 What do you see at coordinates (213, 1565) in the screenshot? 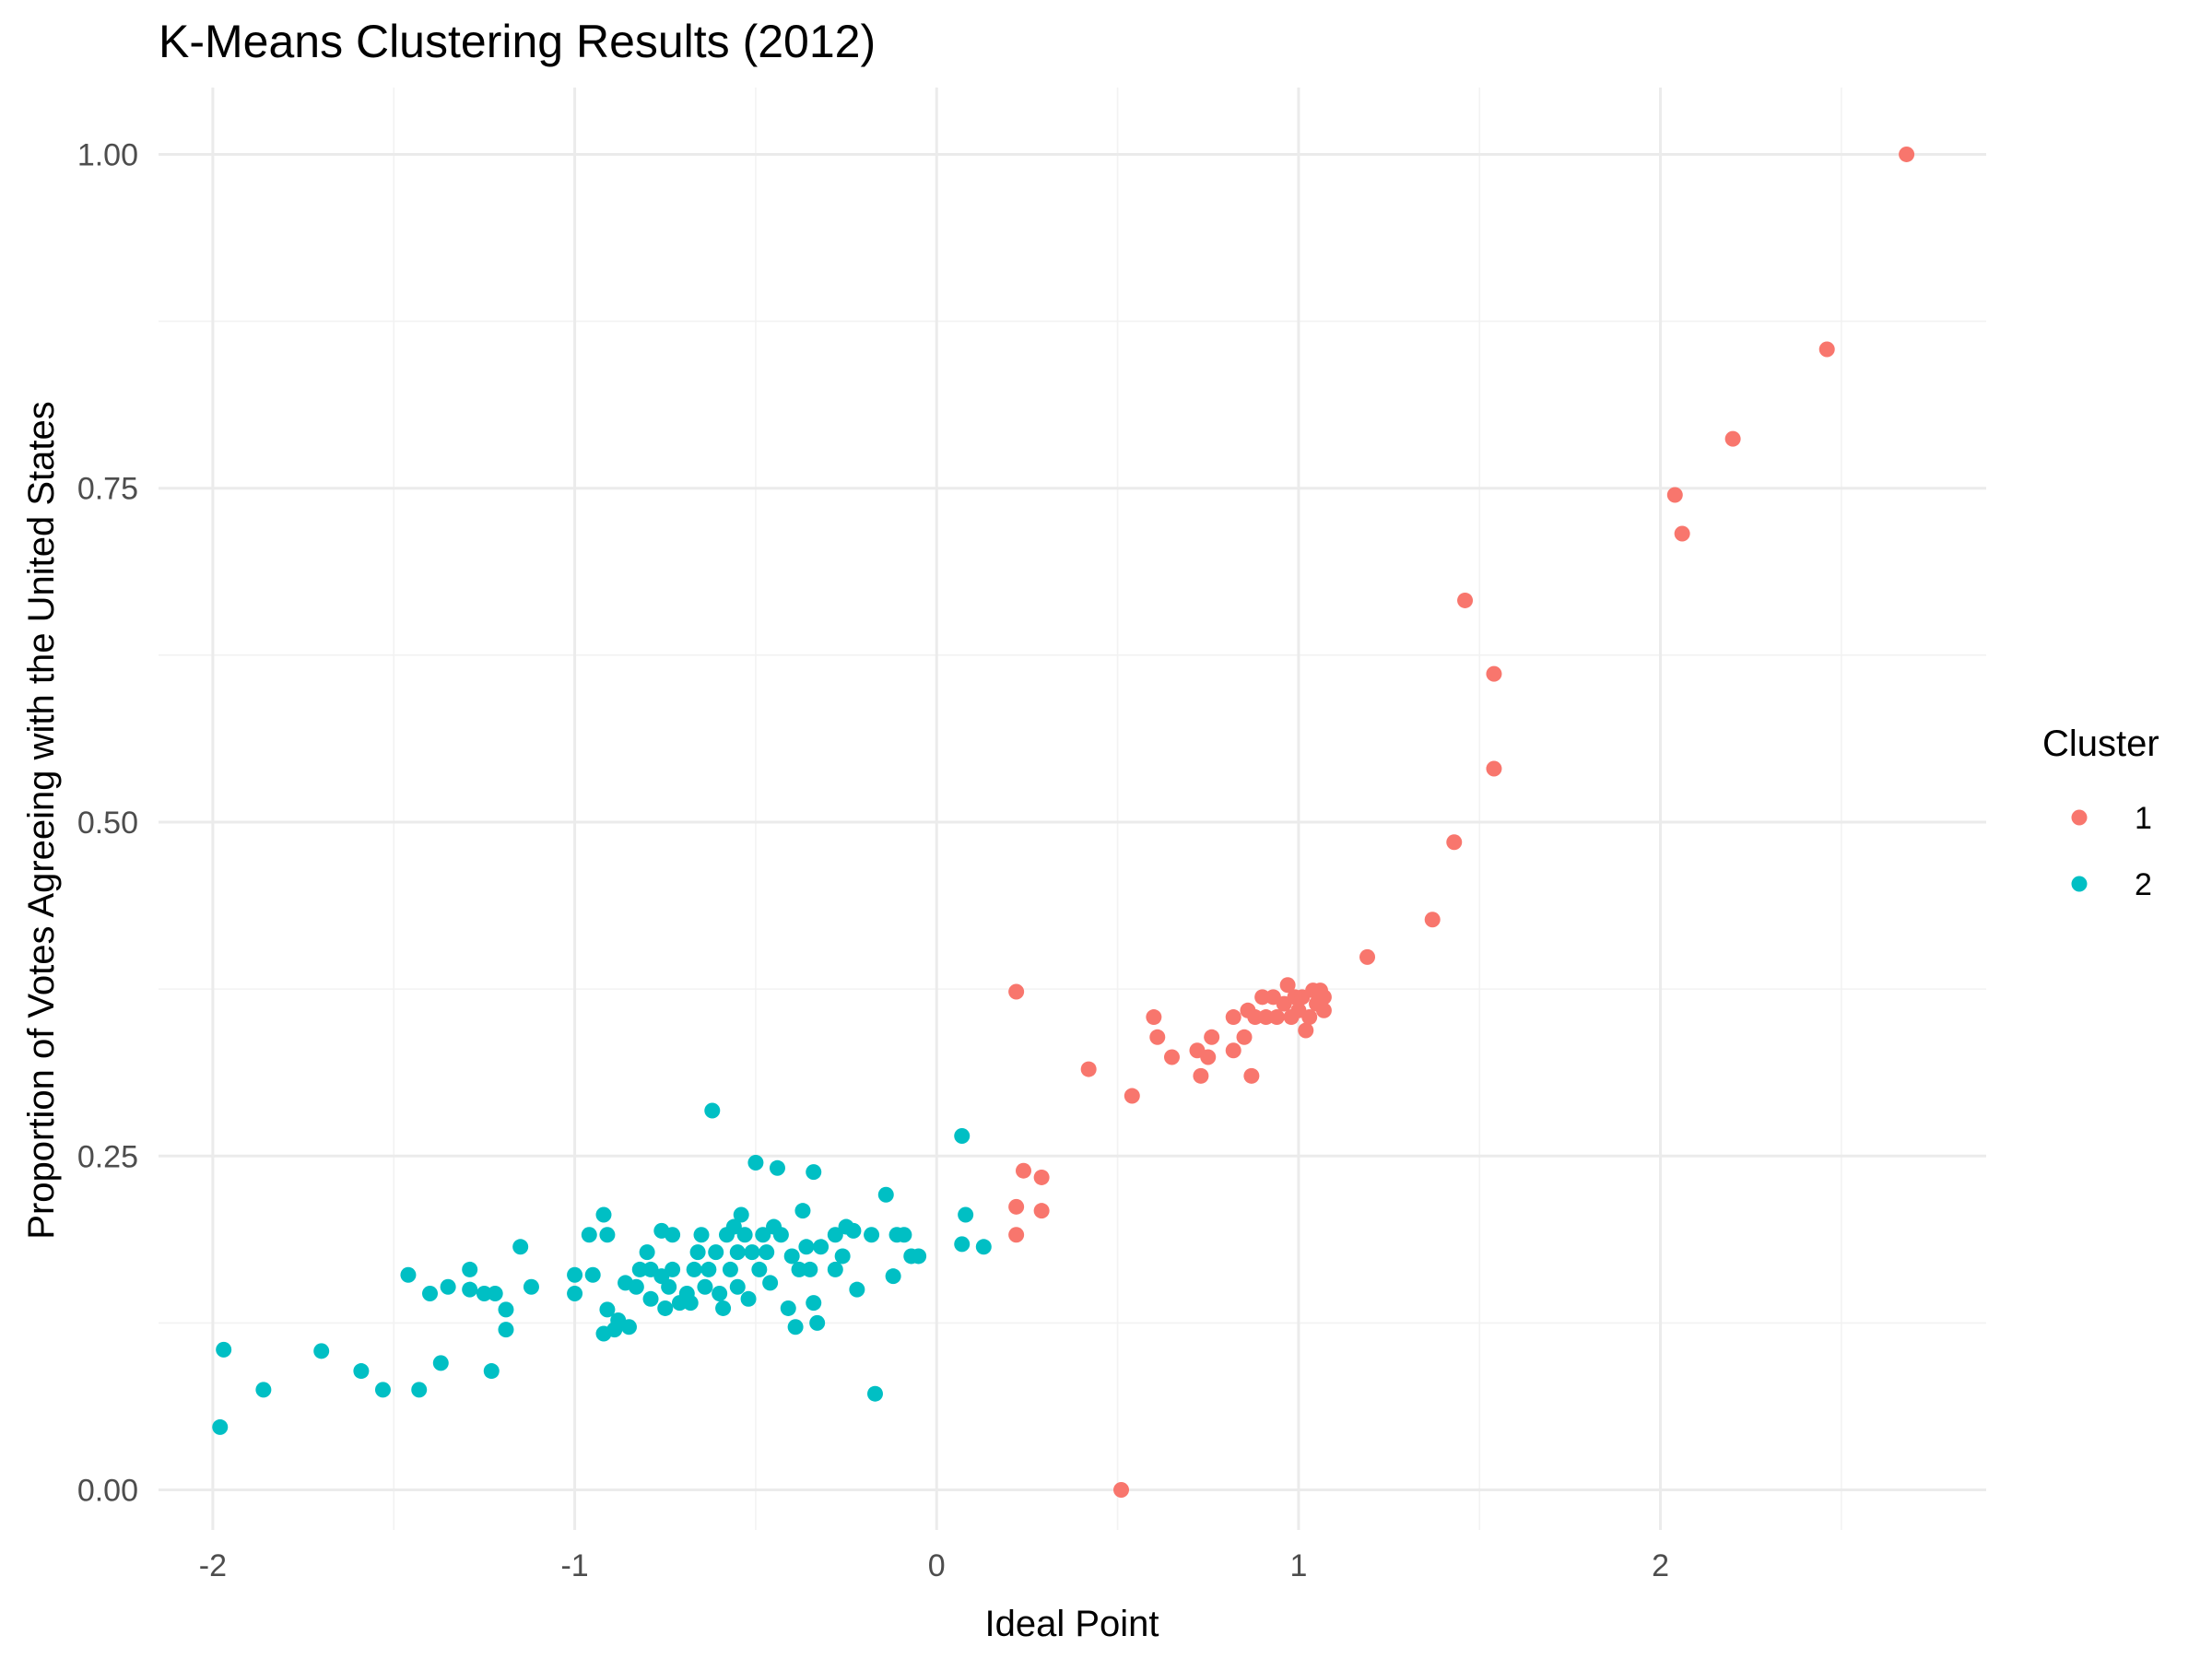
I see `x-tick-label: -2` at bounding box center [213, 1565].